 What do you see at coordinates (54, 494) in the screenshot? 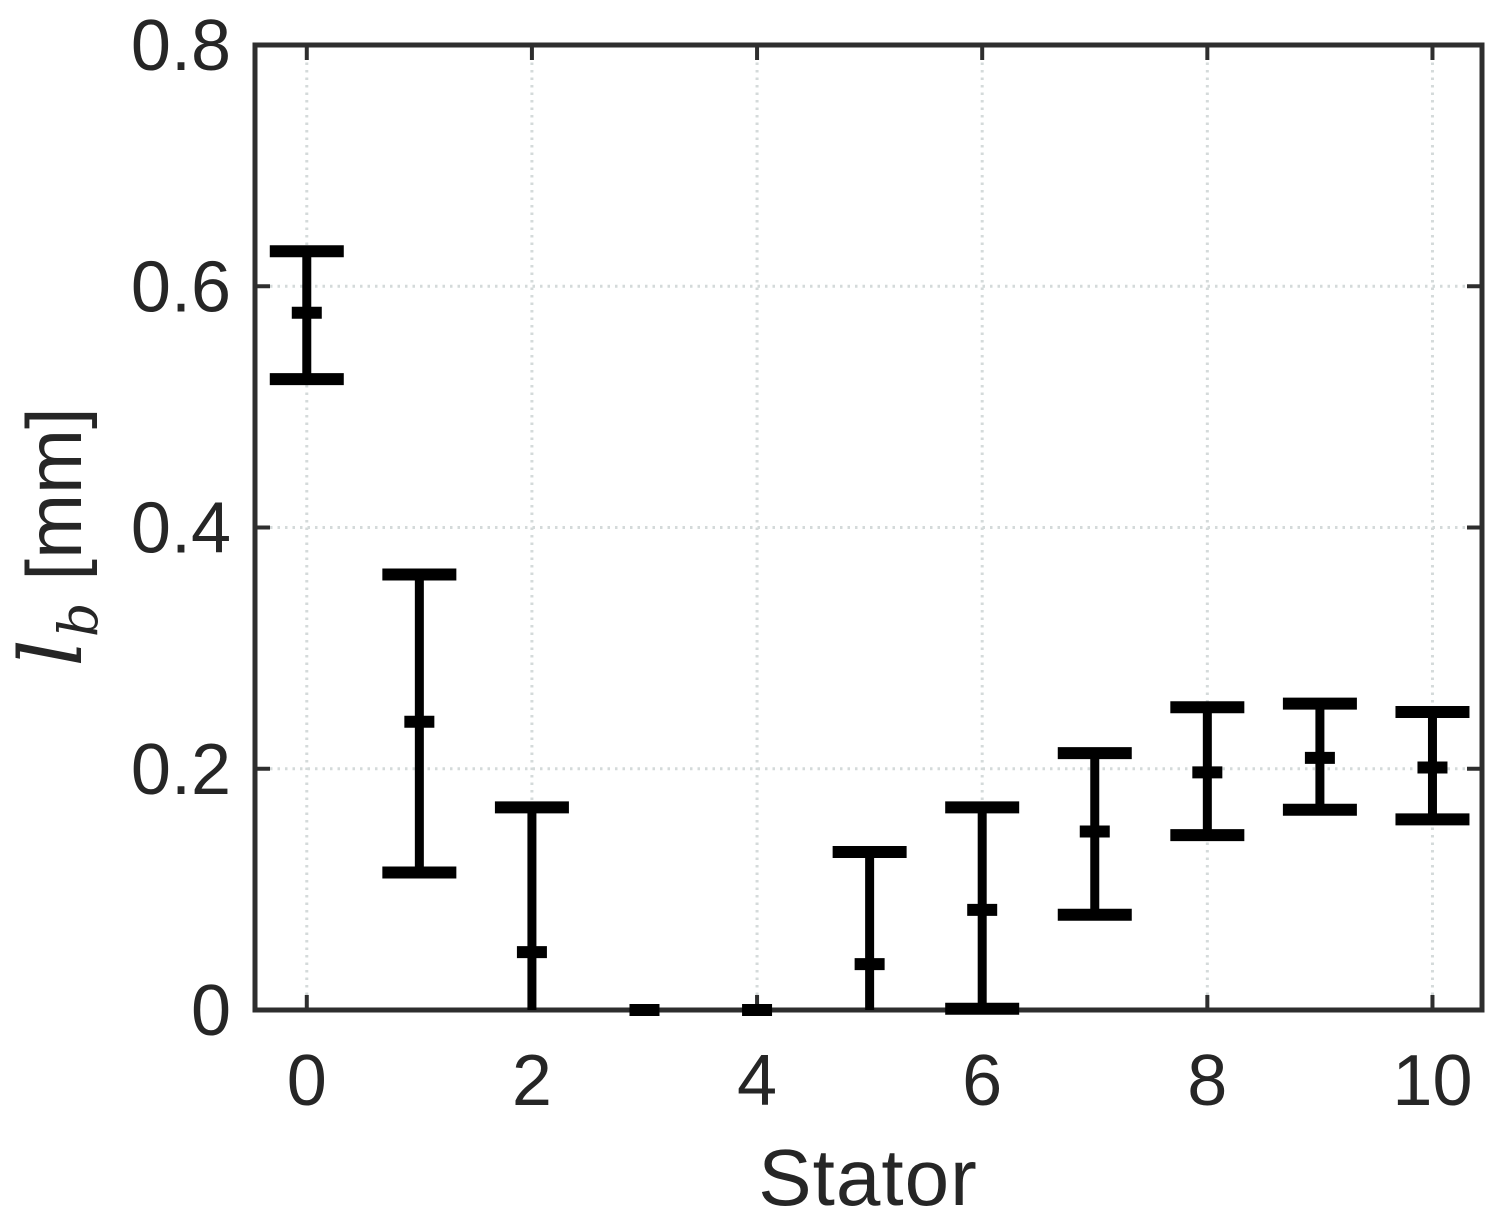
I see `y-axis-label-unit: [mm]` at bounding box center [54, 494].